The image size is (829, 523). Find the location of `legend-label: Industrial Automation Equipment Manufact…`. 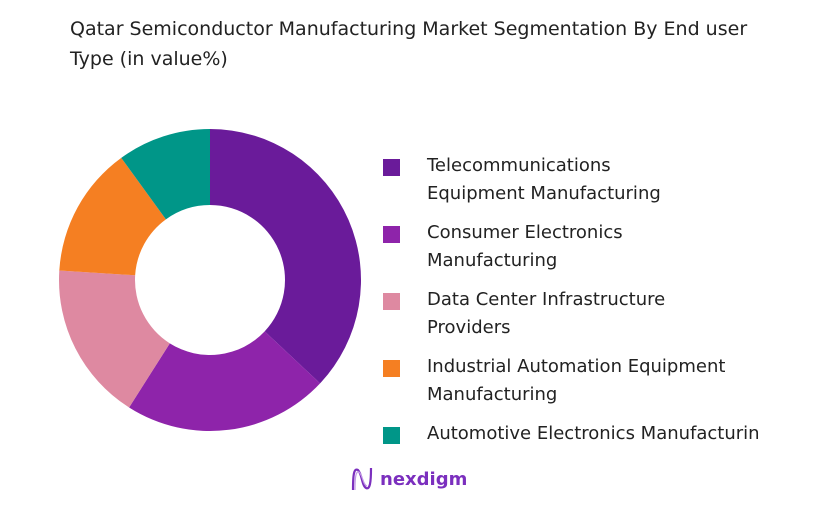

legend-label: Industrial Automation Equipment Manufact… is located at coordinates (576, 380).